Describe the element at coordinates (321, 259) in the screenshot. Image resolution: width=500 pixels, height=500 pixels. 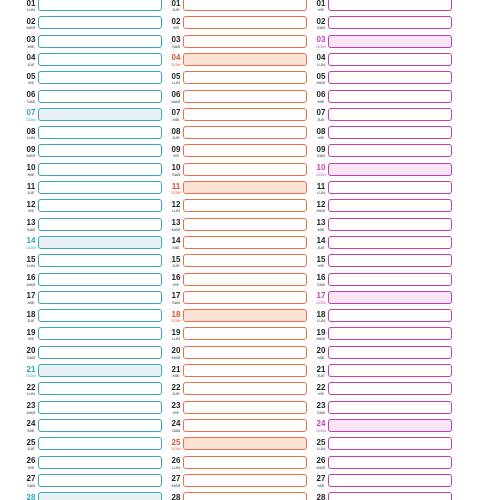
I see `day-number: 15` at that location.